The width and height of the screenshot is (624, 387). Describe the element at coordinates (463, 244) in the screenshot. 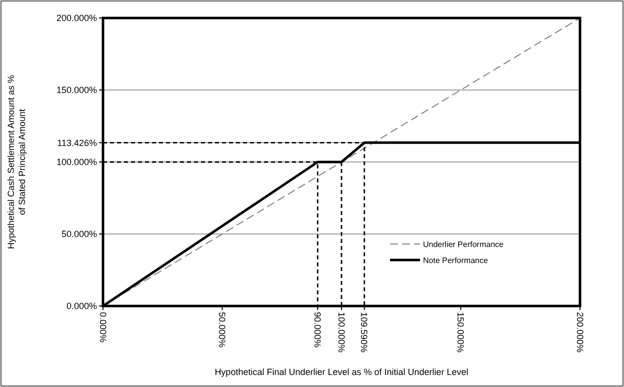

I see `legend-label: Underlier Performance` at that location.